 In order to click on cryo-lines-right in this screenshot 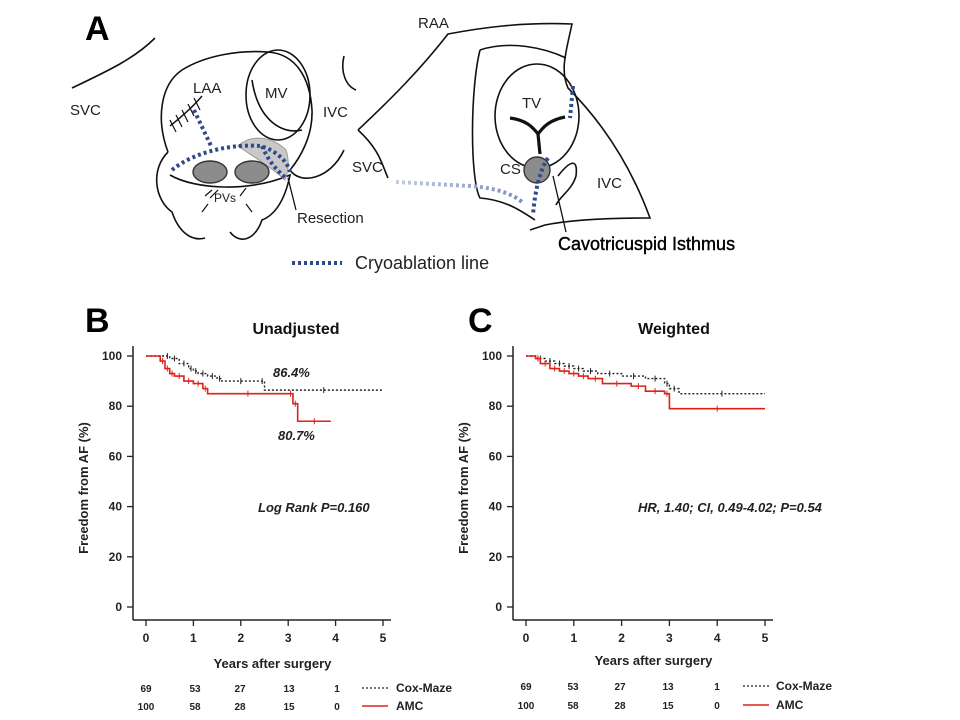, I will do `click(485, 150)`.